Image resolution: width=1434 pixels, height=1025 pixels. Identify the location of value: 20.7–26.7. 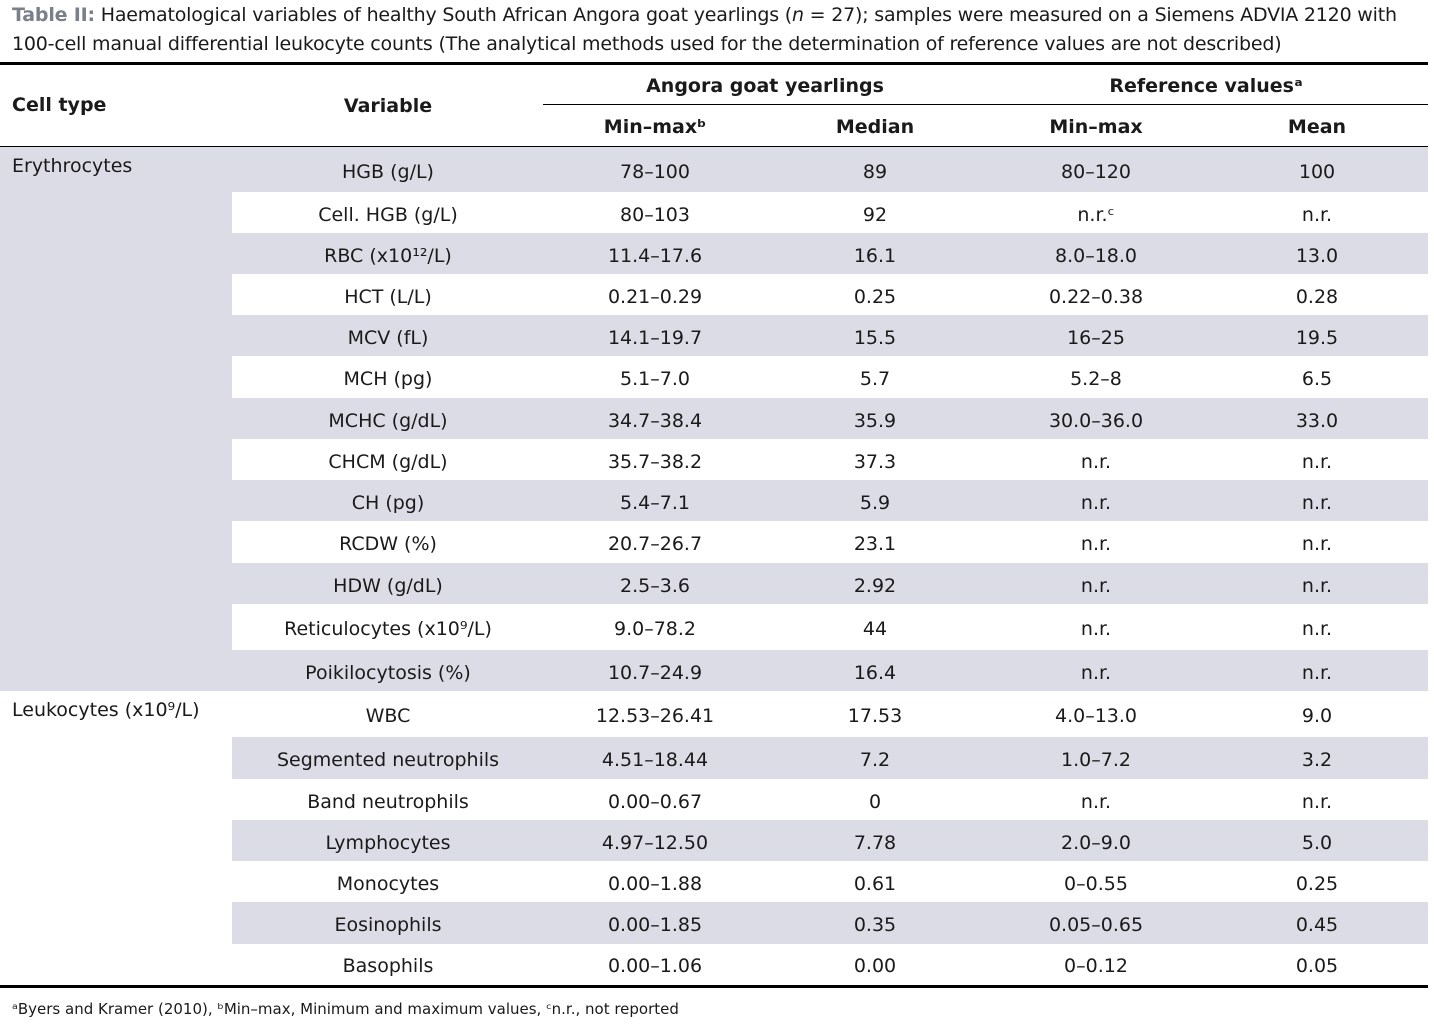
(655, 544).